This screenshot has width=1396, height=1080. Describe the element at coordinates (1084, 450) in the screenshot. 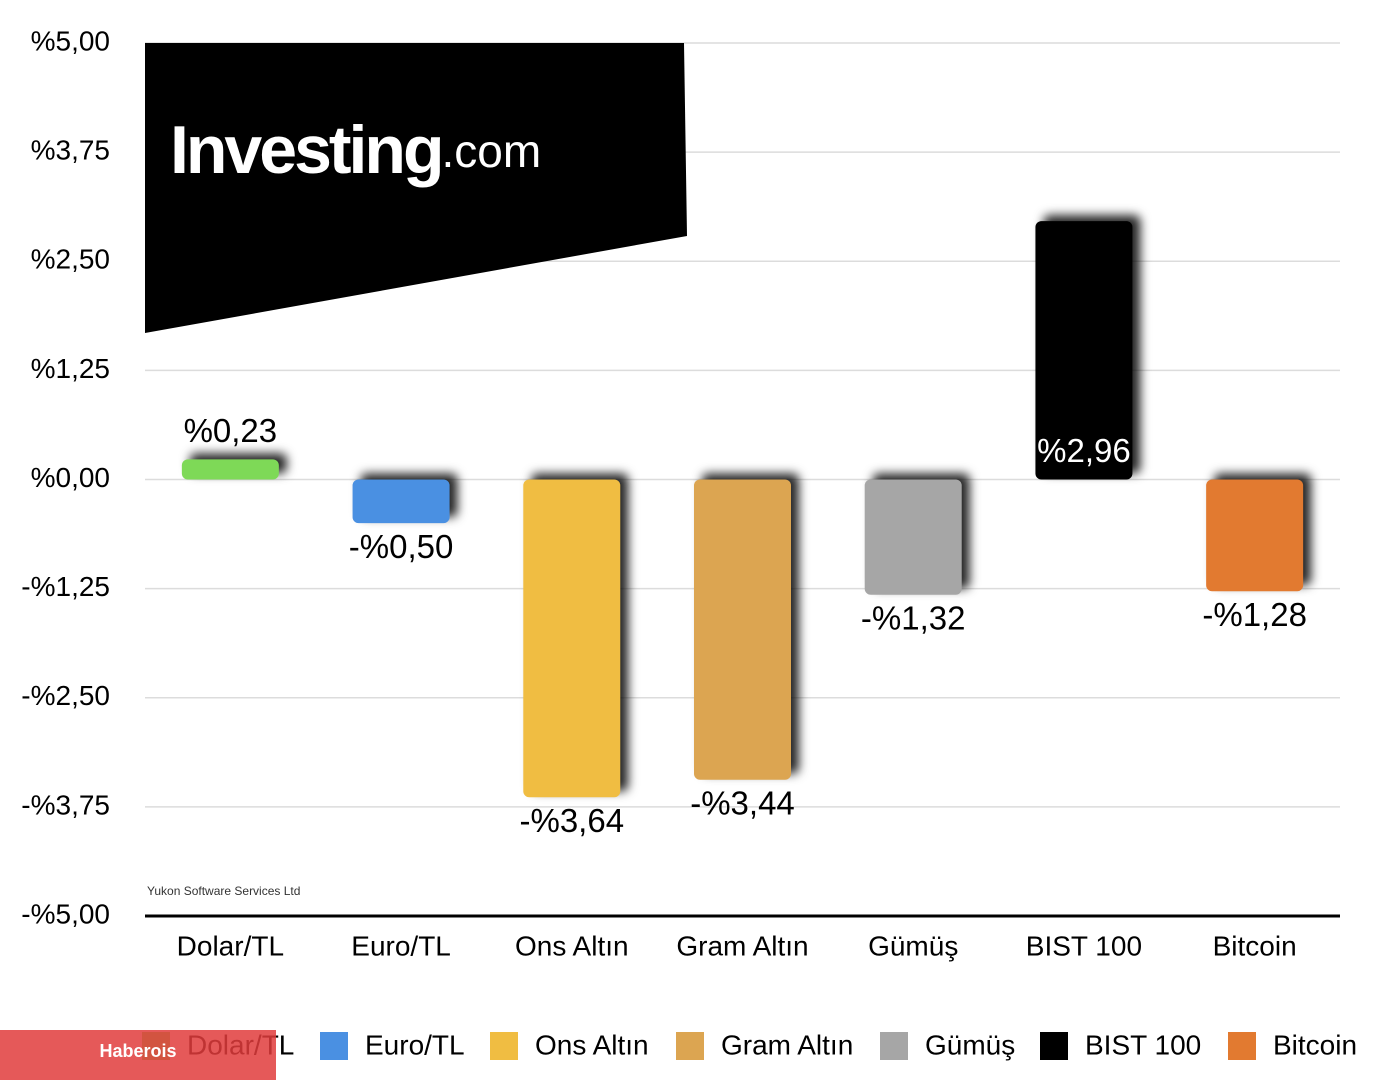

I see `value-label: %2,96` at that location.